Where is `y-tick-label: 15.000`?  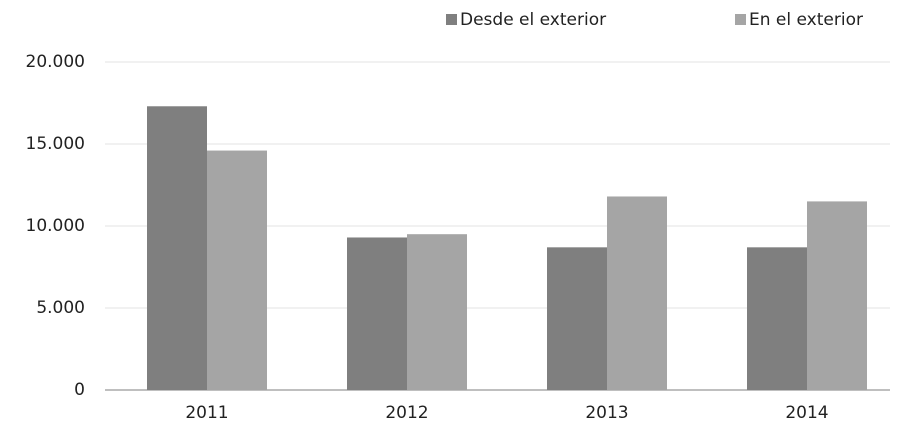
y-tick-label: 15.000 is located at coordinates (55, 144).